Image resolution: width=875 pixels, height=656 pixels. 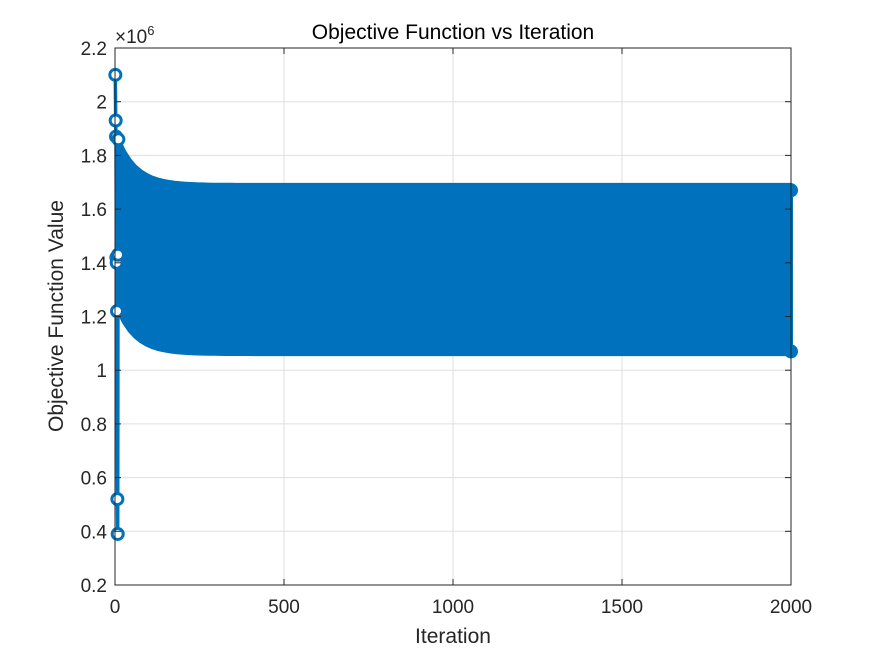 What do you see at coordinates (101, 103) in the screenshot?
I see `y-tick-label: 2` at bounding box center [101, 103].